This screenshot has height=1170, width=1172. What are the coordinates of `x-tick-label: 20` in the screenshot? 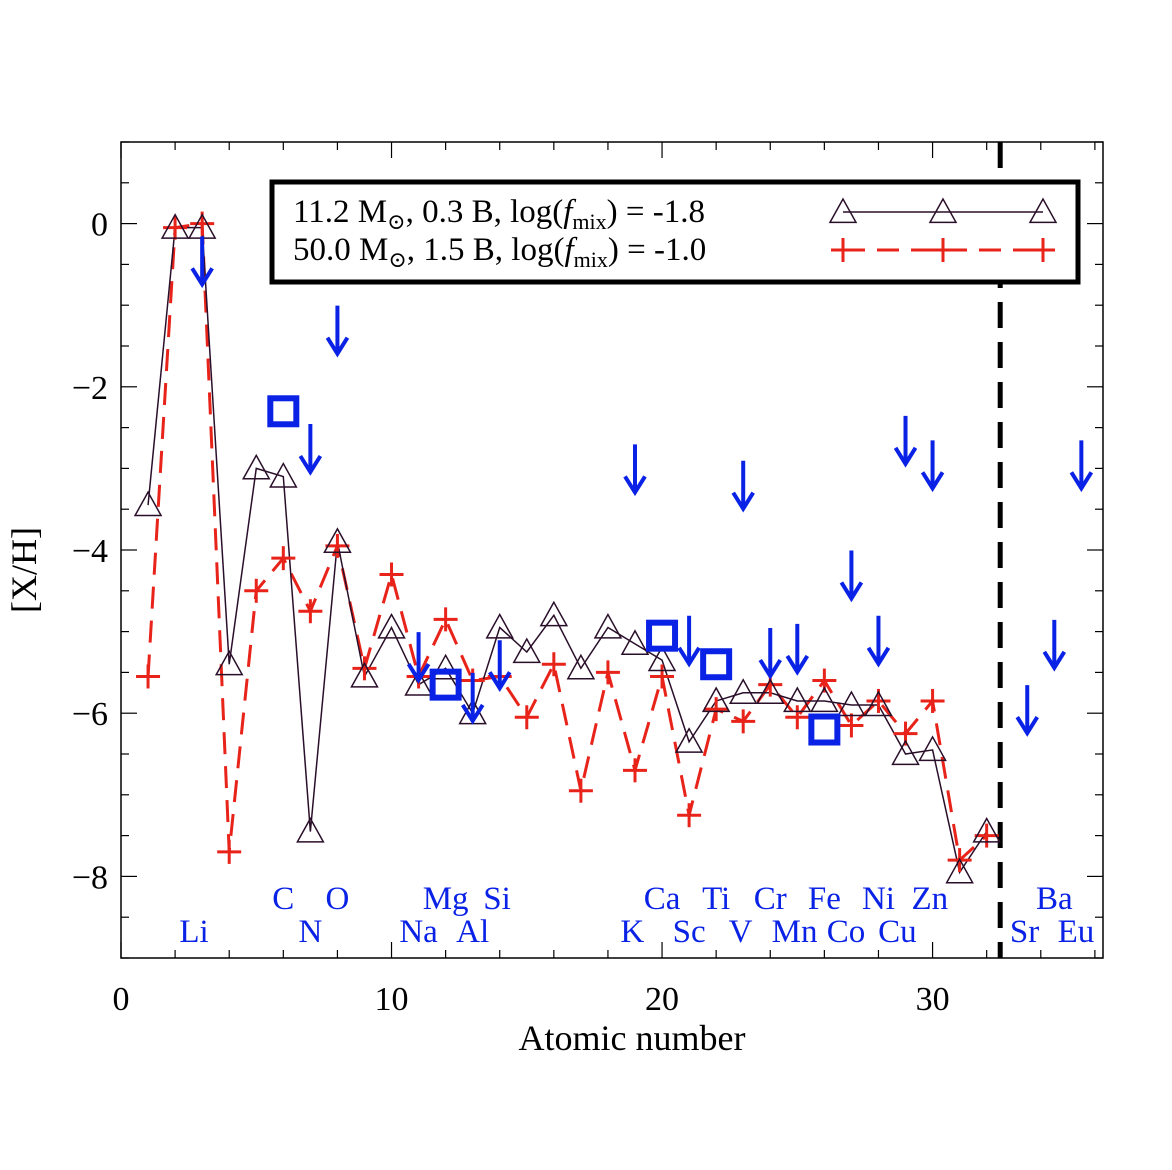 It's located at (662, 999).